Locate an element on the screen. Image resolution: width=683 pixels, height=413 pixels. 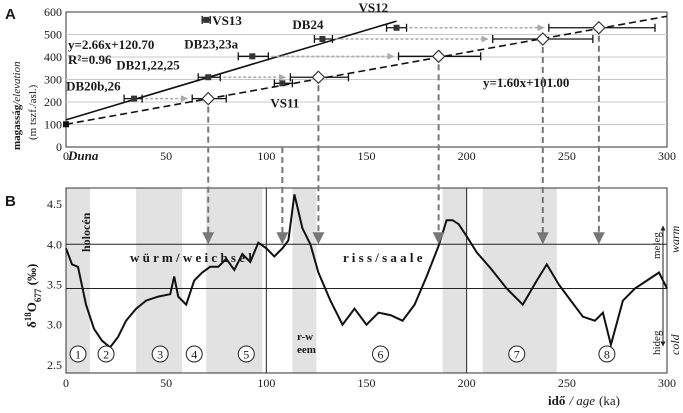
panel-a-x-tick-label: 250 is located at coordinates (567, 156).